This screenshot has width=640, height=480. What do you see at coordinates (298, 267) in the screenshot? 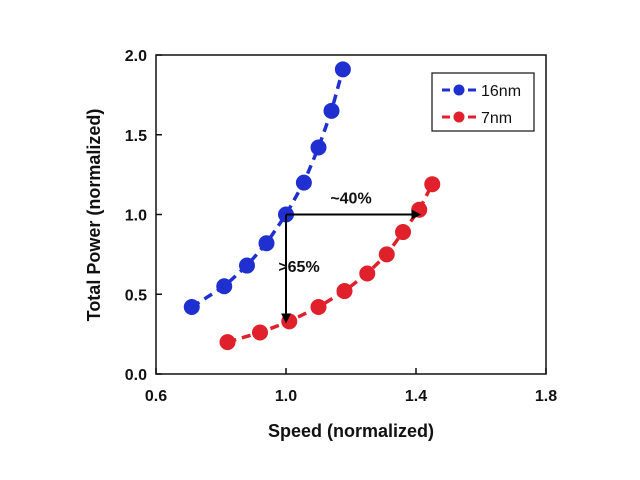
I see `annotation-label-power-reduction: >65%` at bounding box center [298, 267].